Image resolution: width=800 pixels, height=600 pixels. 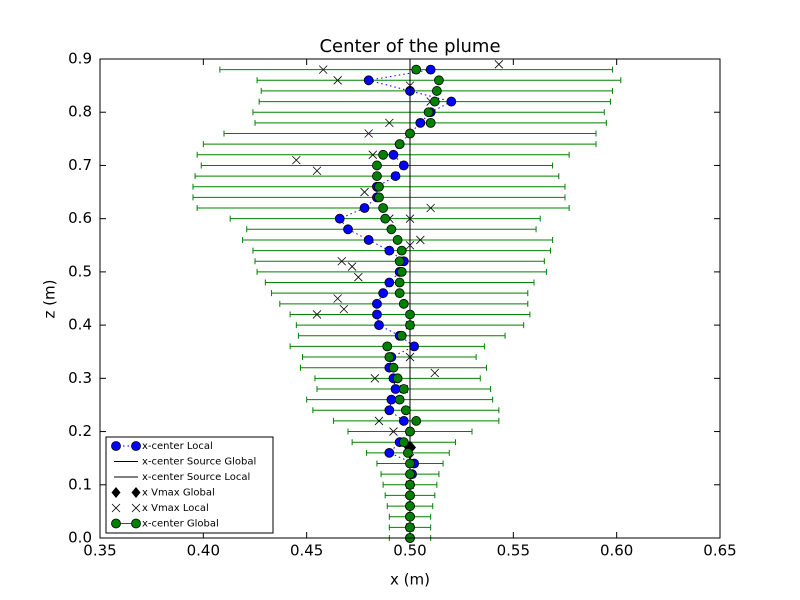 What do you see at coordinates (306, 551) in the screenshot?
I see `x-tick-label: 0.45` at bounding box center [306, 551].